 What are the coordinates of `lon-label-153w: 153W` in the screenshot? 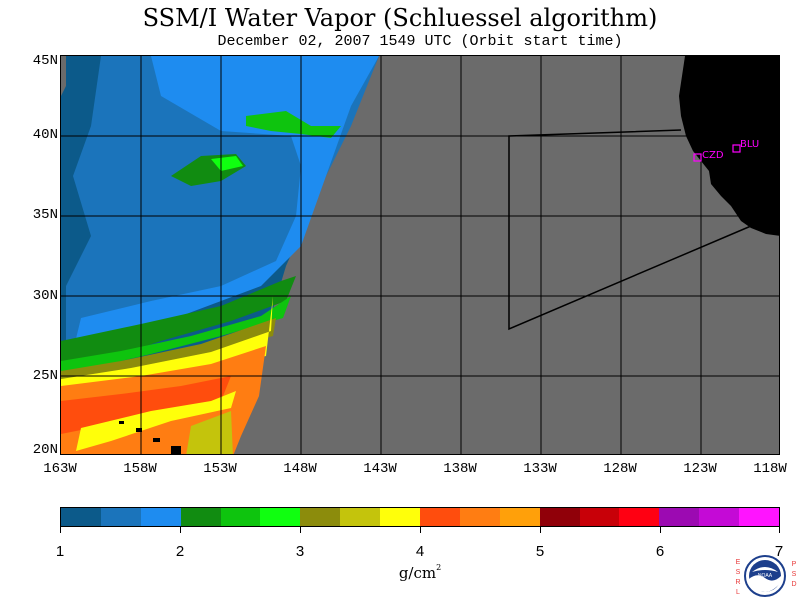 It's located at (220, 469).